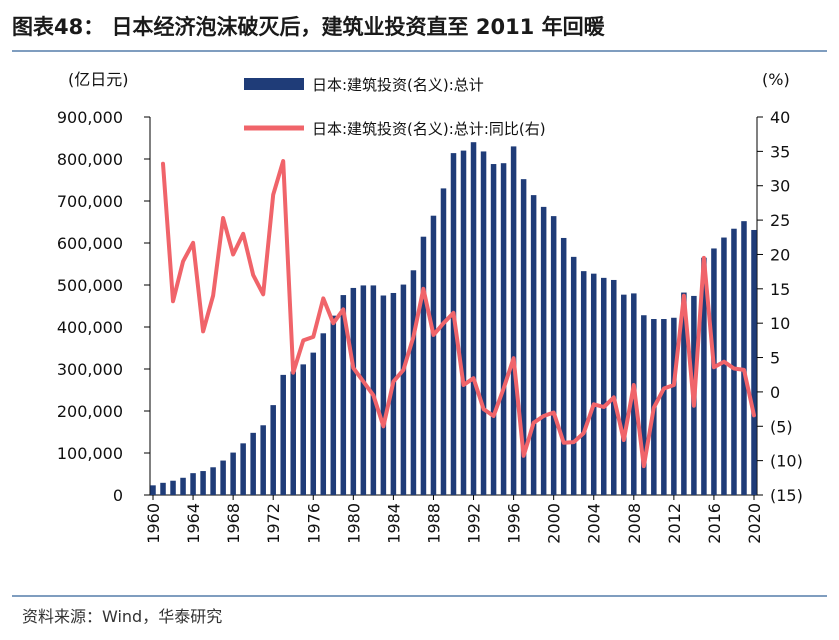 This screenshot has height=640, width=839. Describe the element at coordinates (775, 358) in the screenshot. I see `right-tick-label: 5` at that location.